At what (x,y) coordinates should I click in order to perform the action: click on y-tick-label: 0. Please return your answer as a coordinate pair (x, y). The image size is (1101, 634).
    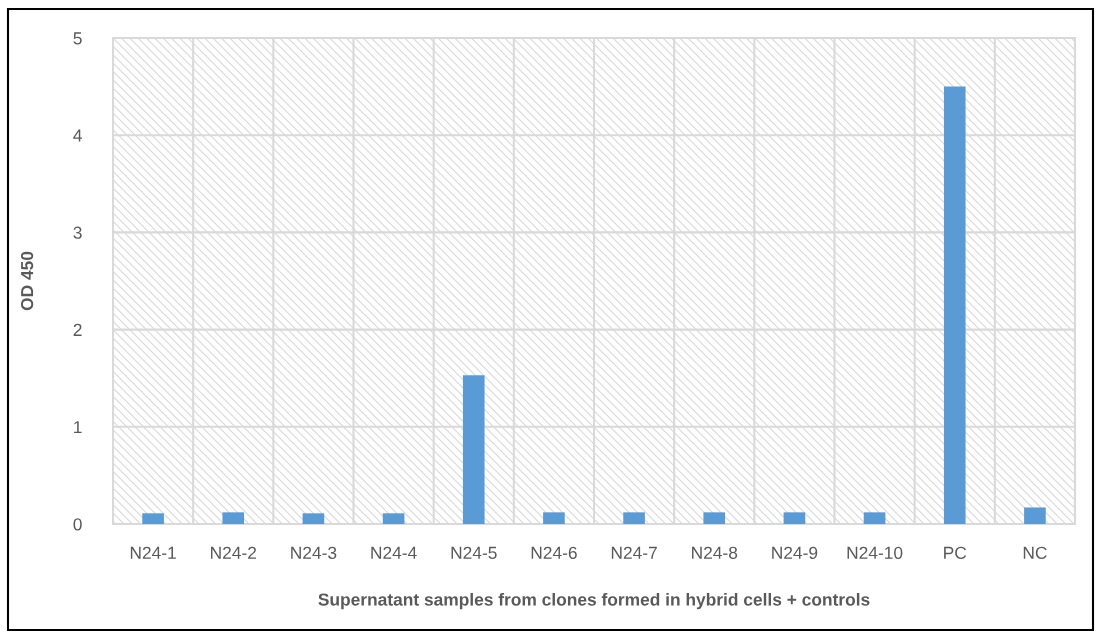
    Looking at the image, I should click on (77, 524).